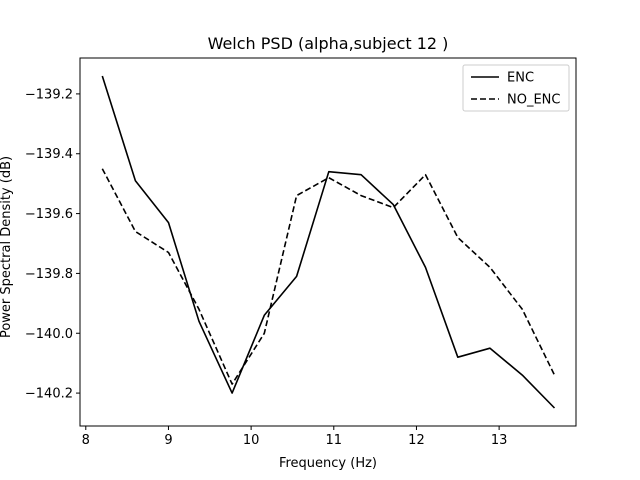 The height and width of the screenshot is (480, 640). I want to click on x-tick-label: 8, so click(86, 440).